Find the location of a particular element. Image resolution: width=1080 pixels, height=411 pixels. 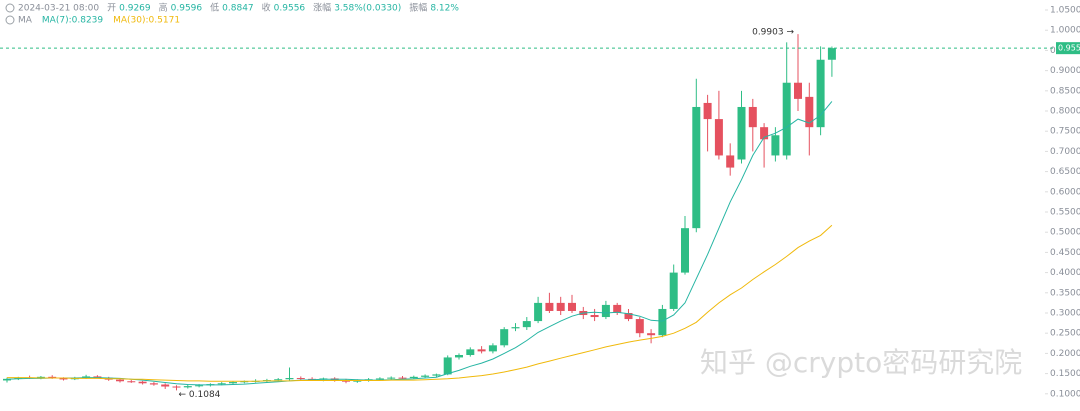

field-label: 开 is located at coordinates (111, 8).